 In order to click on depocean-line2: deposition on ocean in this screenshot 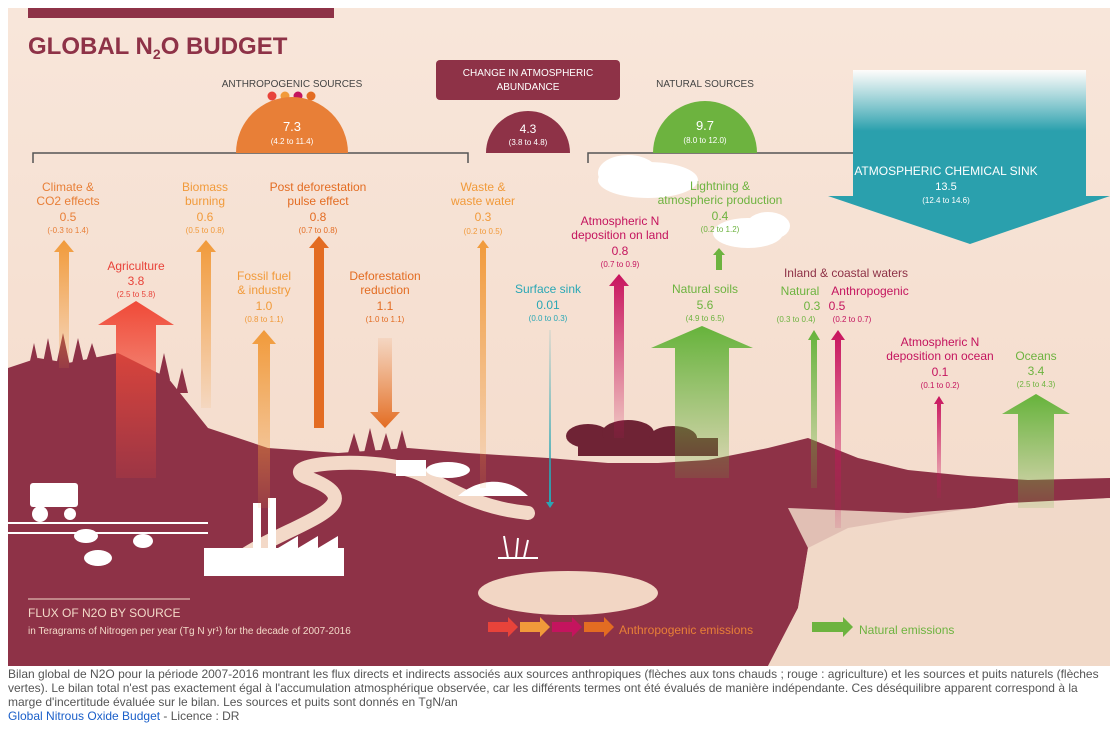, I will do `click(939, 356)`.